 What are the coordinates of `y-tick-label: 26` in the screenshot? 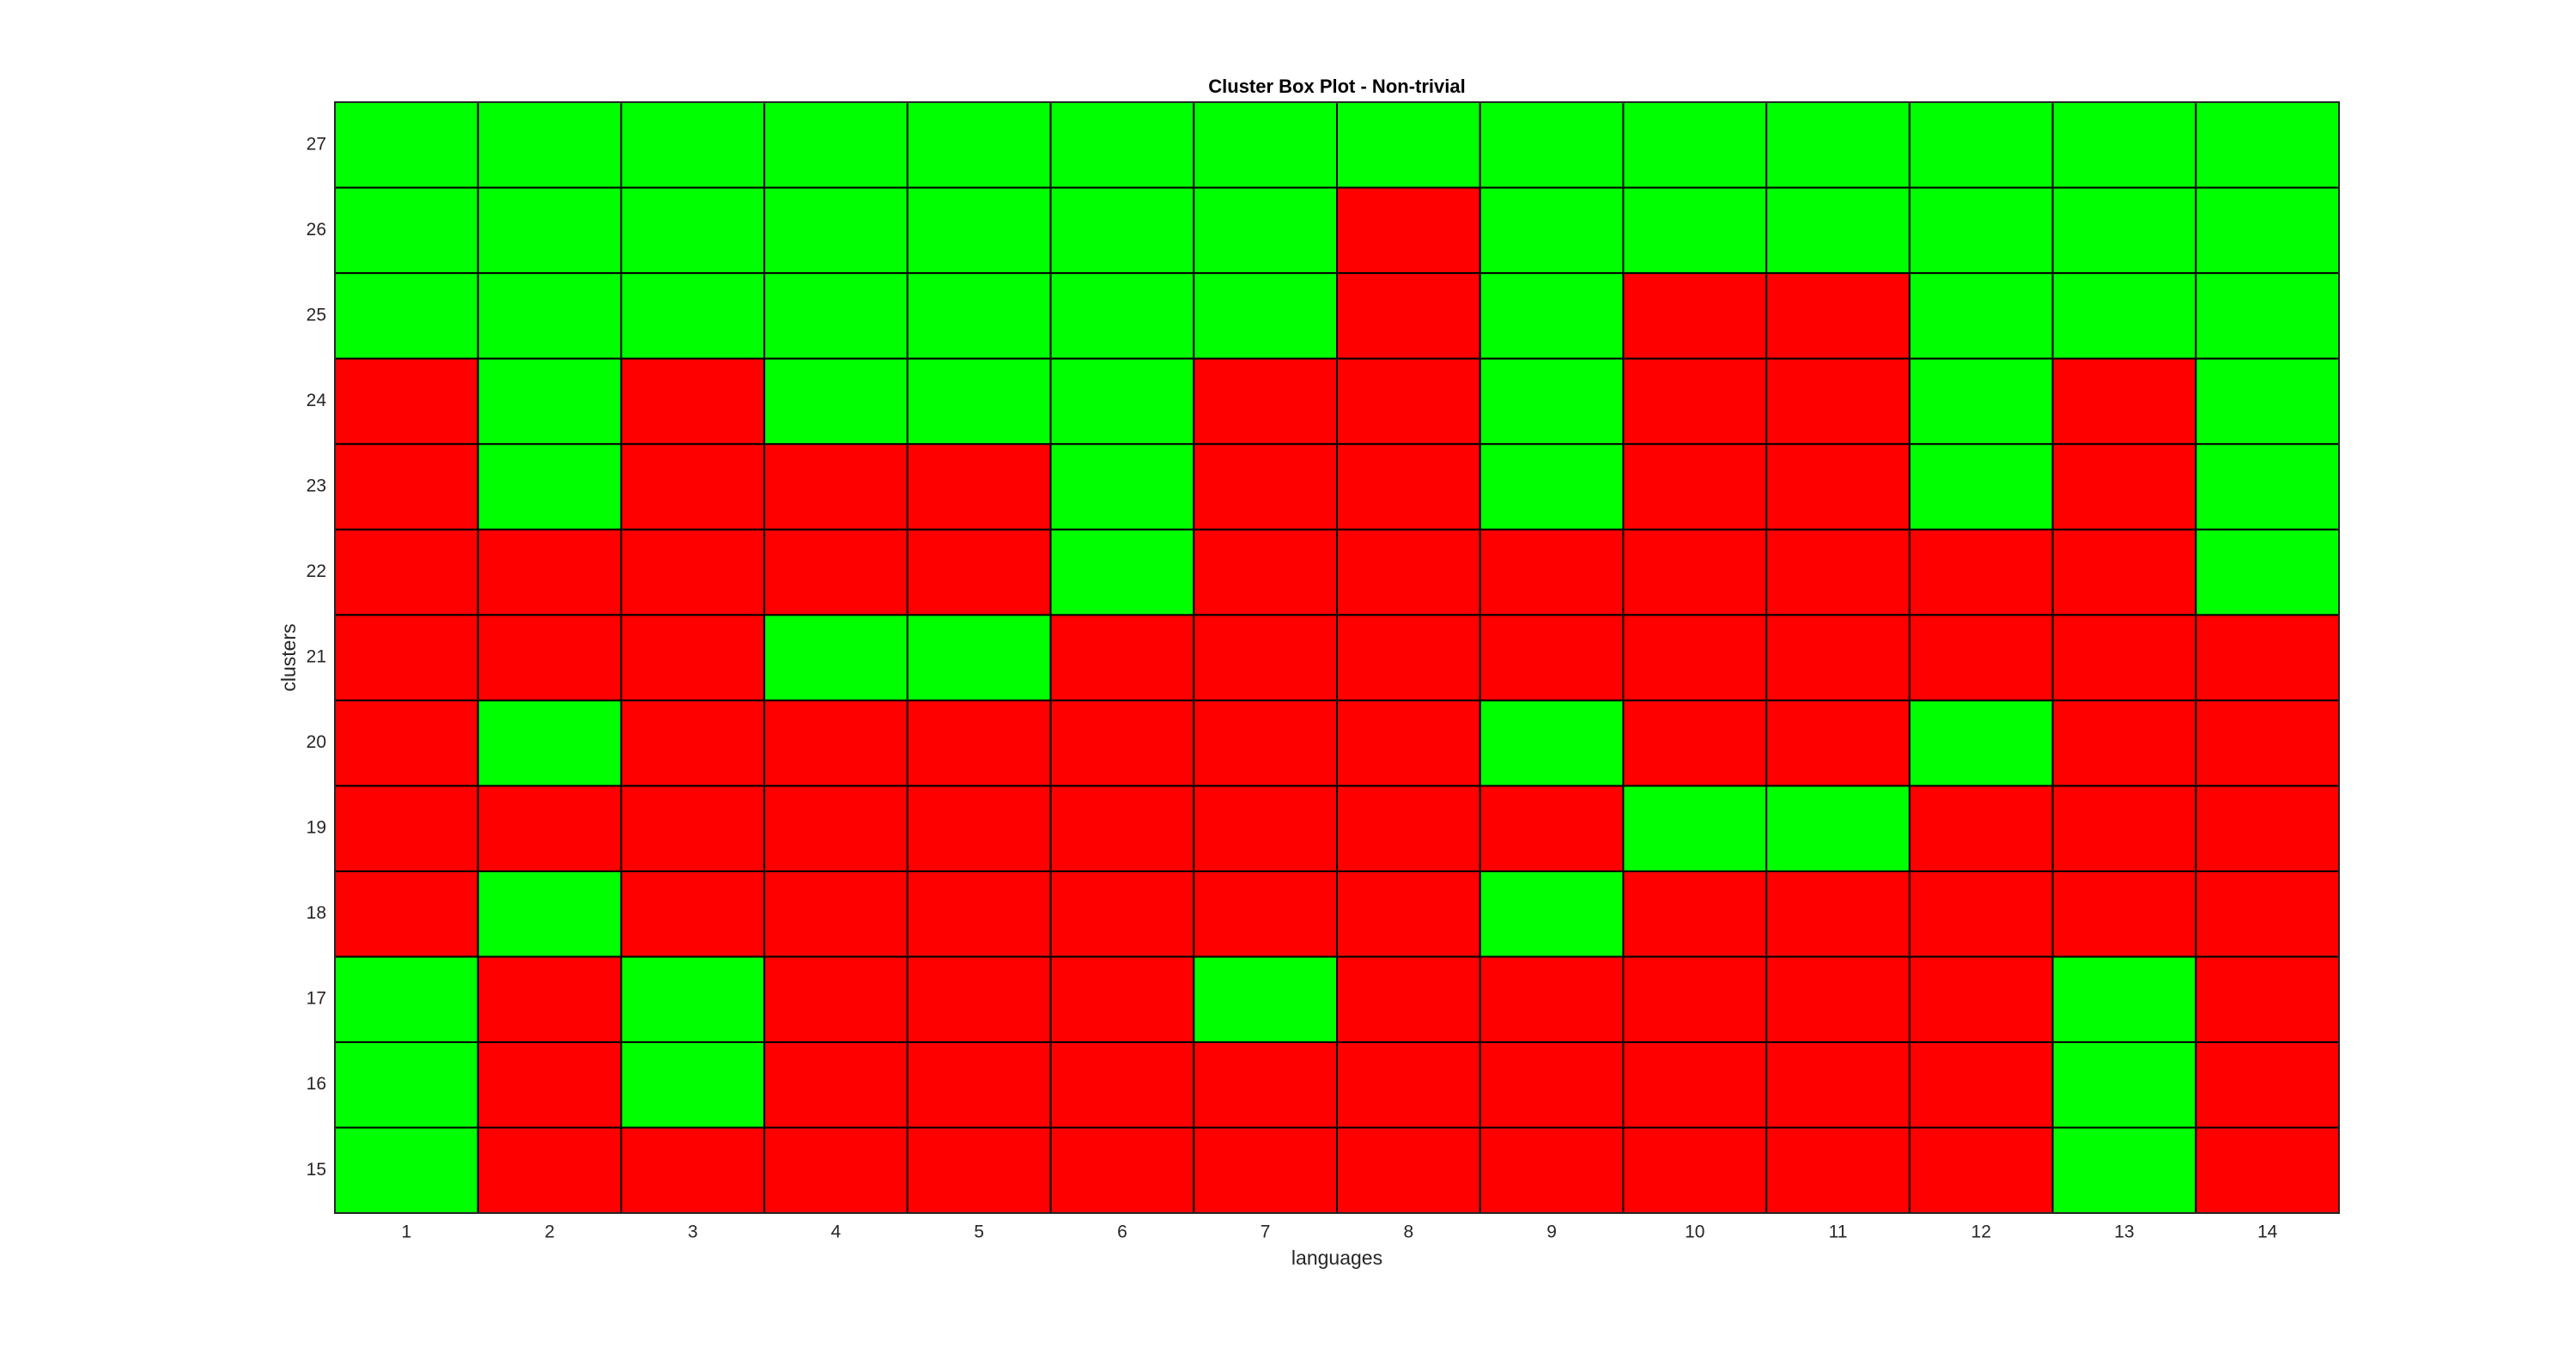 It's located at (316, 230).